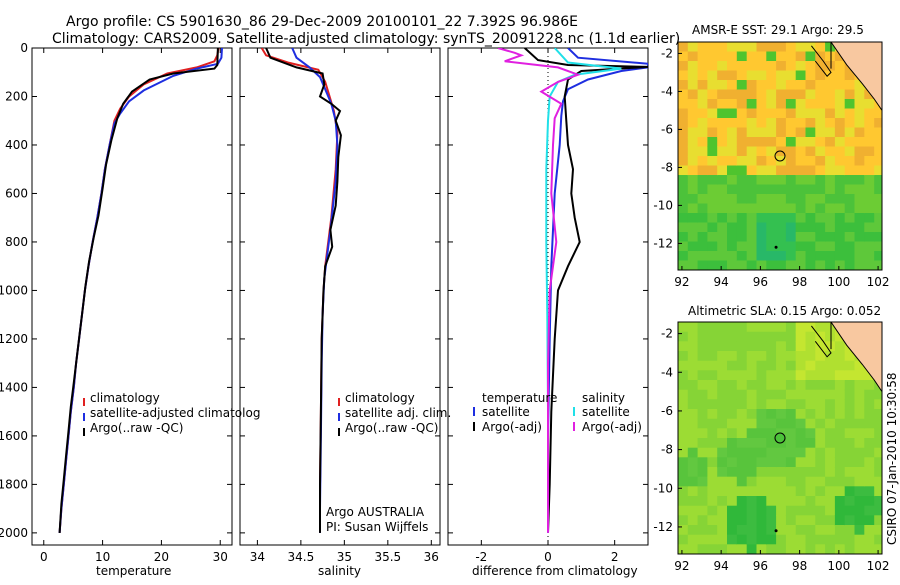  Describe the element at coordinates (784, 311) in the screenshot. I see `sla-map-title: Altimetric SLA: 0.15 Argo: 0.052` at that location.